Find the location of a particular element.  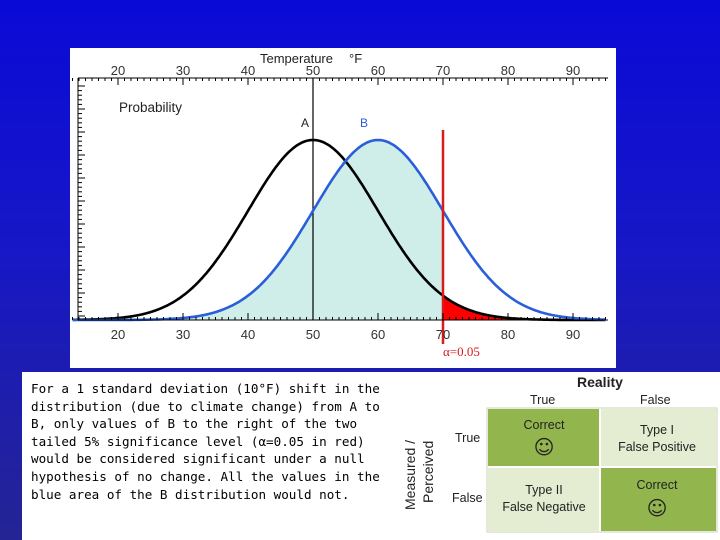

cell-false-true-label-1: Type II is located at coordinates (544, 490).